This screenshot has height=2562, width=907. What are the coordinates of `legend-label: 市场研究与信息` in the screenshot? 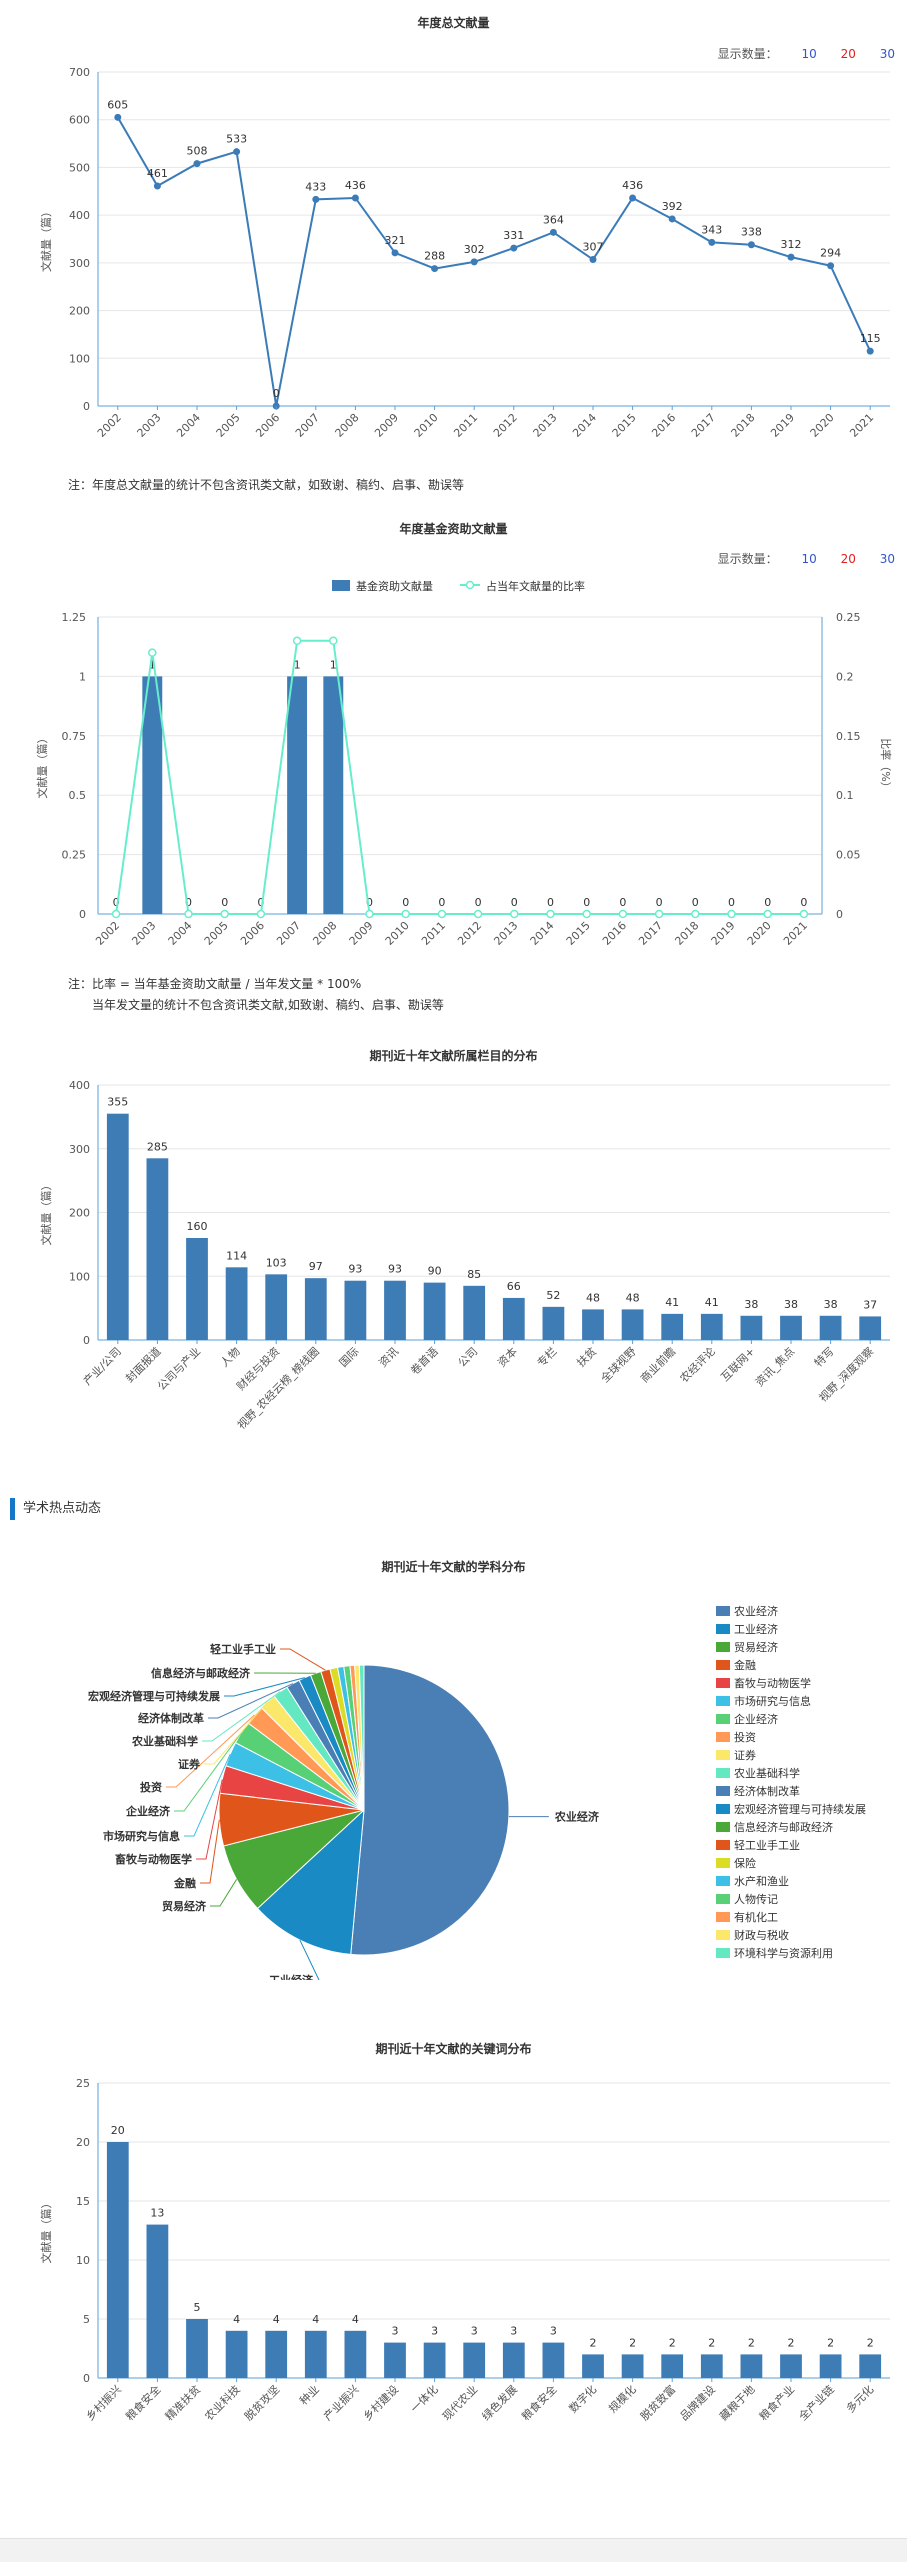 It's located at (772, 1701).